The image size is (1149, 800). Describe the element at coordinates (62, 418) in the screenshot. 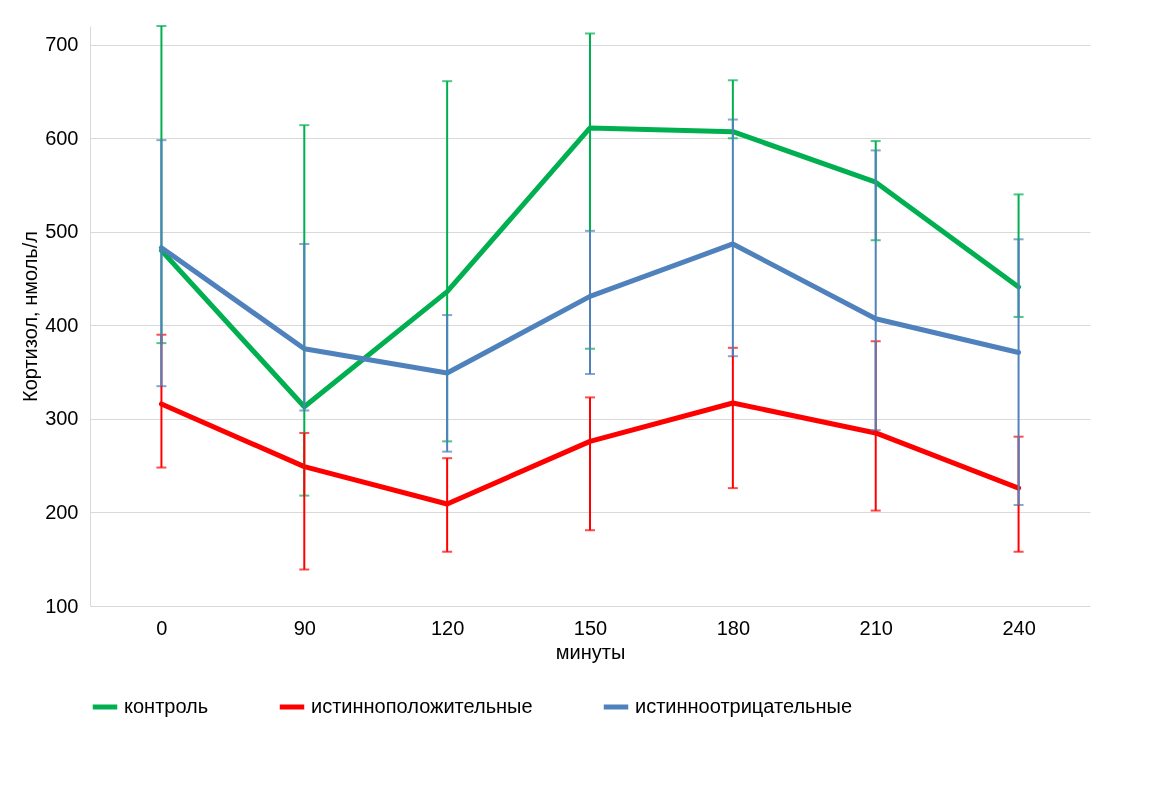

I see `y-tick-label: 300` at that location.